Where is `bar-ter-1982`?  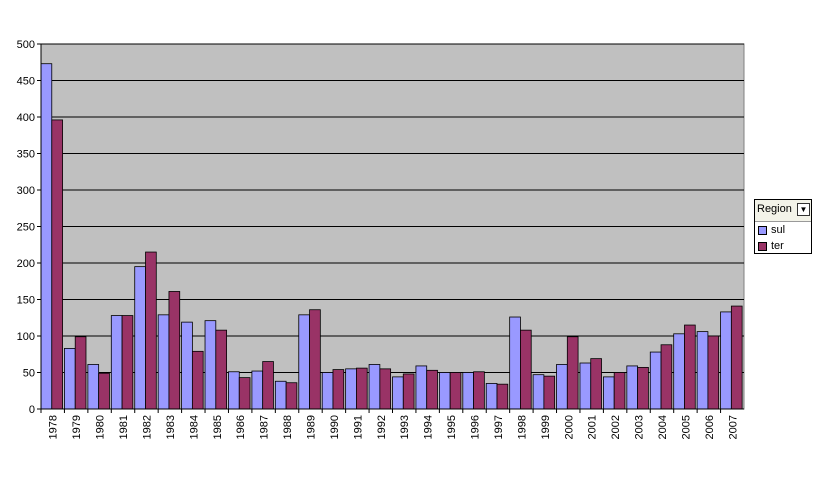 bar-ter-1982 is located at coordinates (151, 330).